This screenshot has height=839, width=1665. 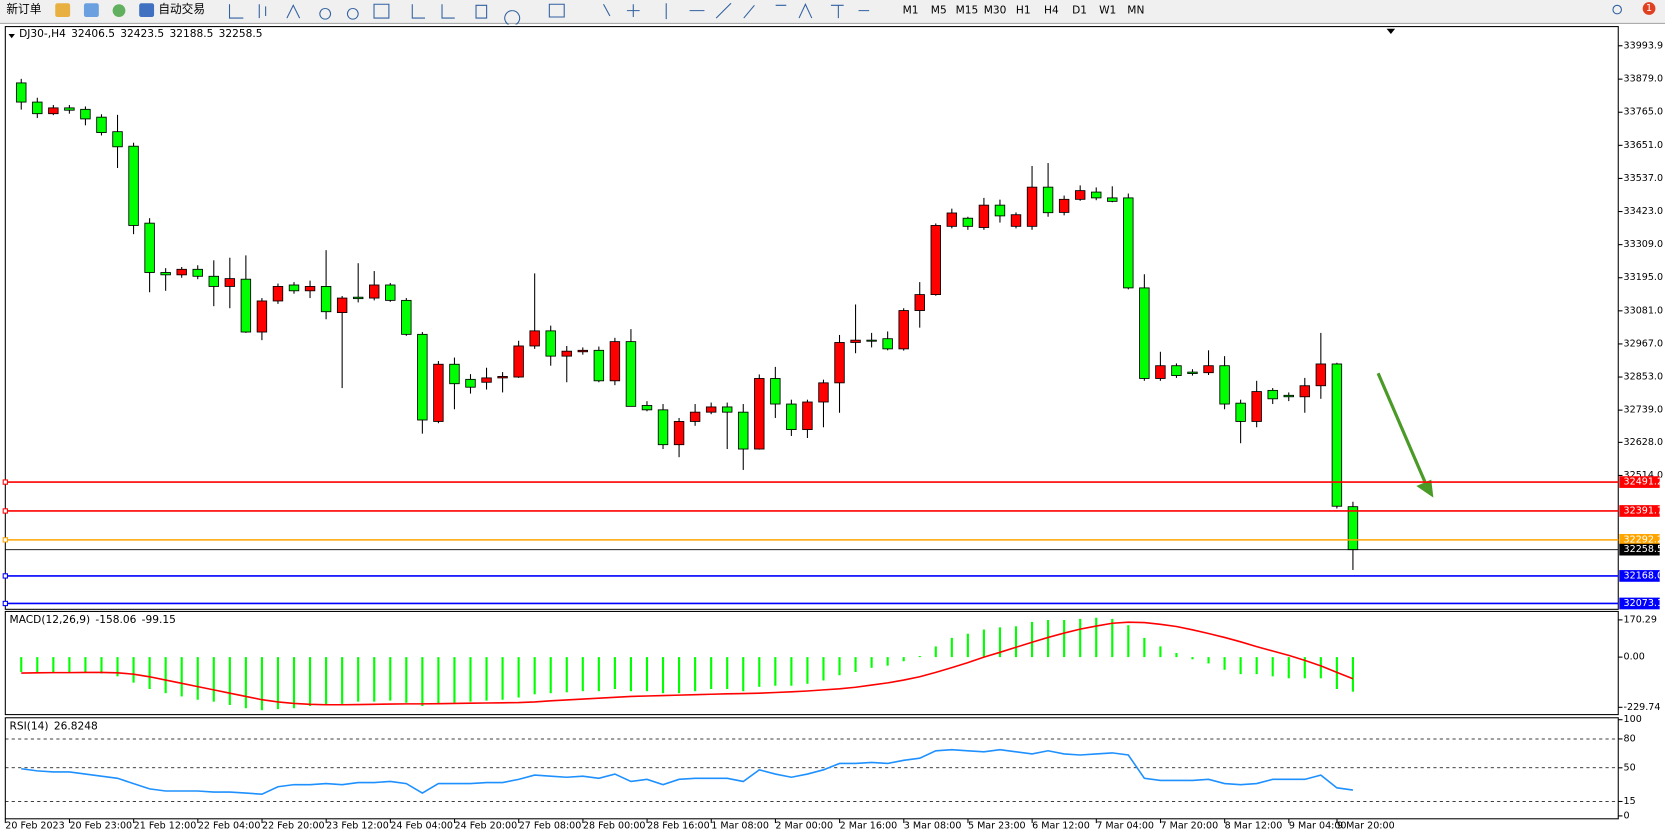 What do you see at coordinates (1634, 657) in the screenshot?
I see `y-tick-label: 0.00` at bounding box center [1634, 657].